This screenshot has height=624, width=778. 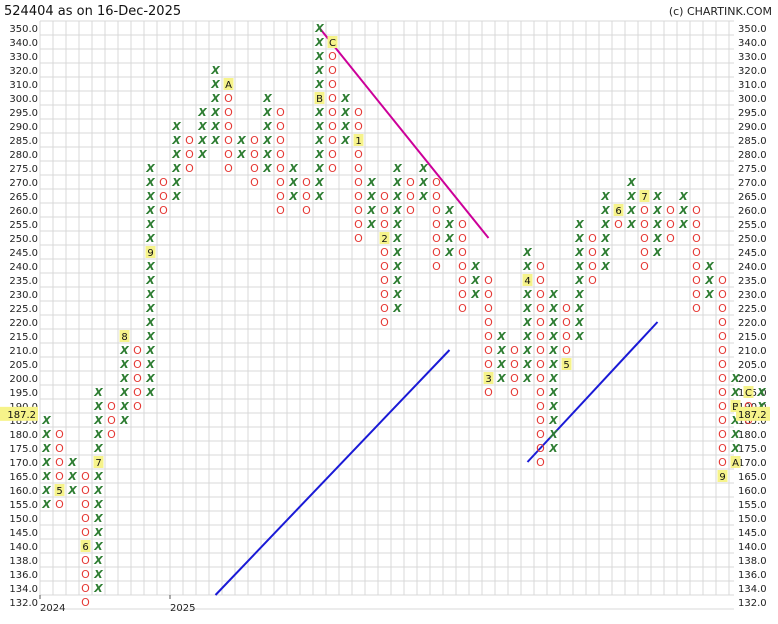 I want to click on y-tick-label: 280.0, so click(x=752, y=155).